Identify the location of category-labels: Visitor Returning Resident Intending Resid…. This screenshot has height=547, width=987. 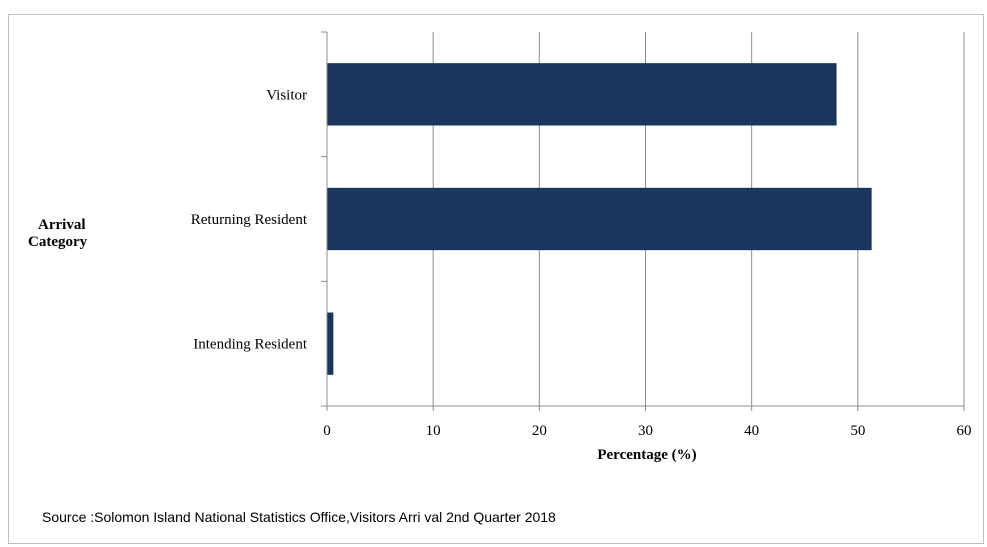
(249, 219).